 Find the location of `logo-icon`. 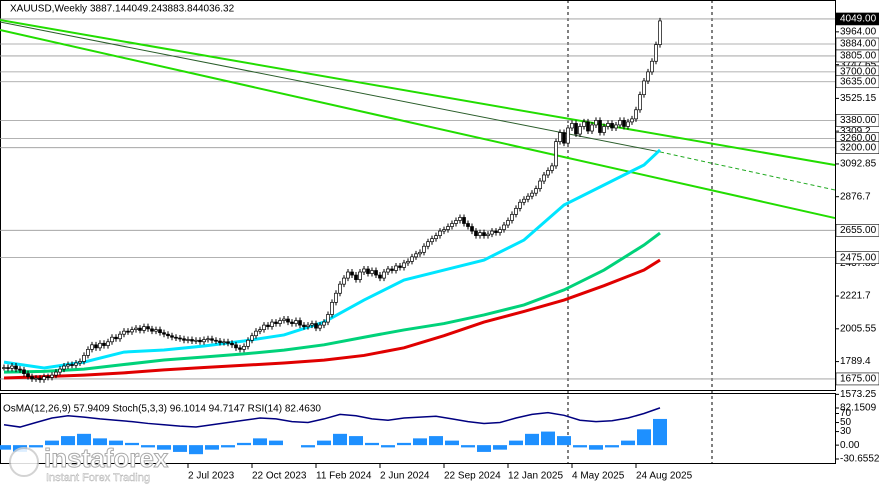

logo-icon is located at coordinates (24, 462).